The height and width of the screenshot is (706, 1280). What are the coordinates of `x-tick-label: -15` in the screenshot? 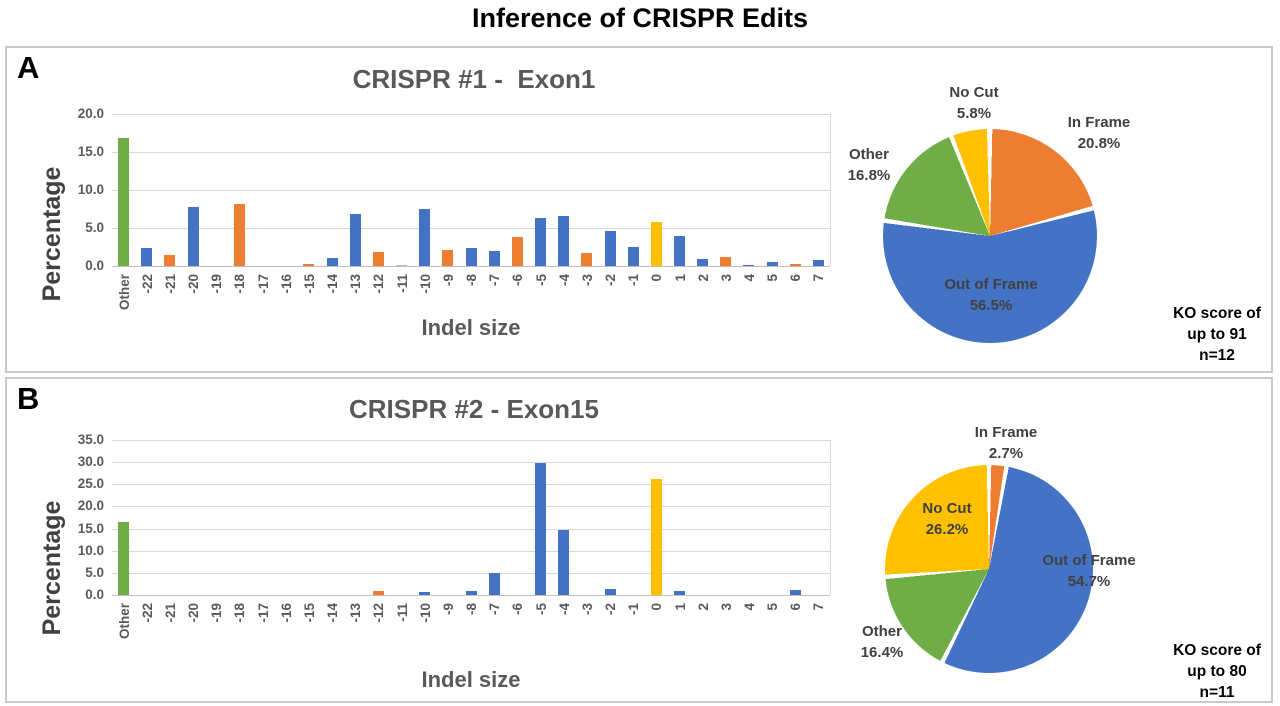 It's located at (309, 613).